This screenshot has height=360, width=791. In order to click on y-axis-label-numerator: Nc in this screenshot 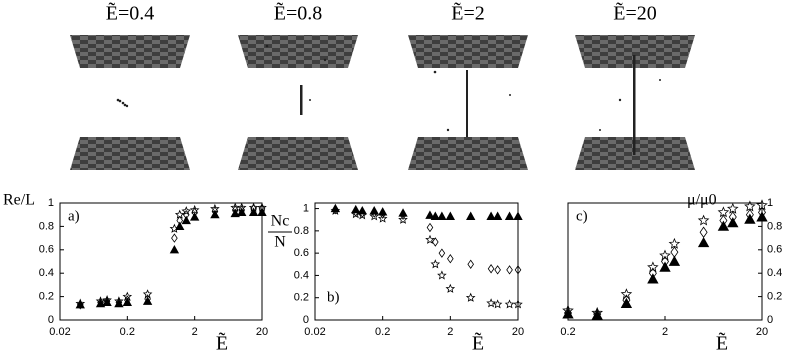, I will do `click(280, 221)`.